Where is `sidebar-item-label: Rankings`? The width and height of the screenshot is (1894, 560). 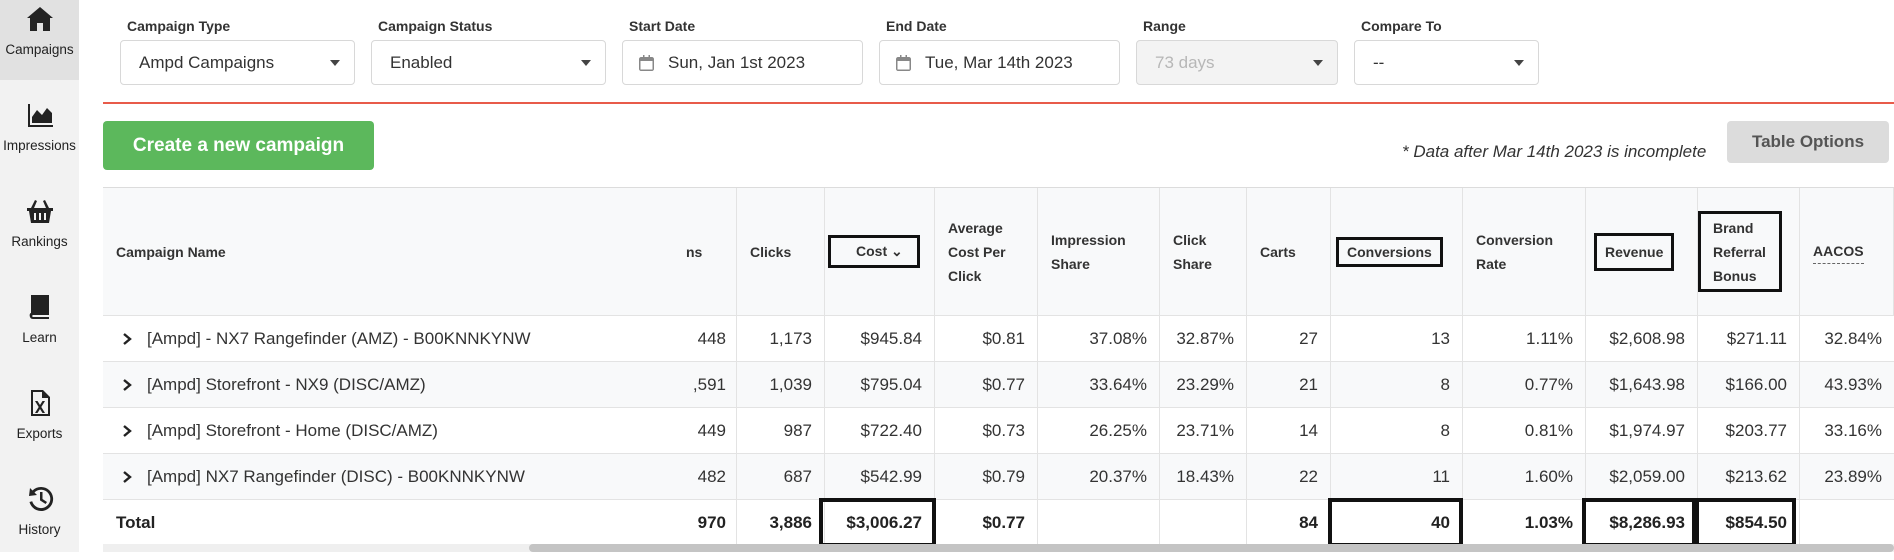
sidebar-item-label: Rankings is located at coordinates (39, 241).